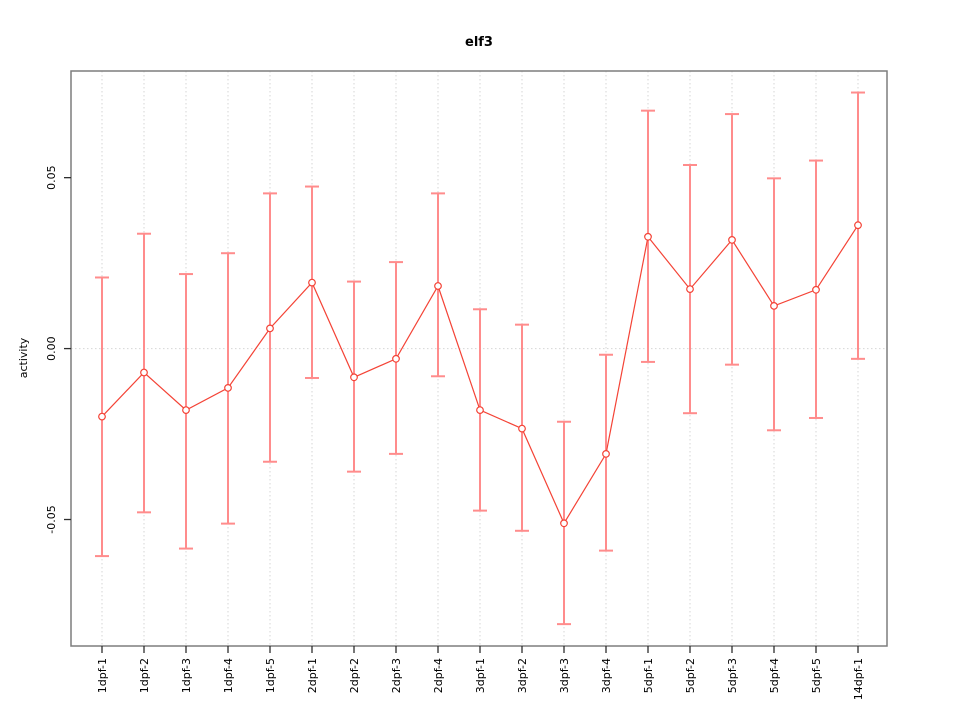 This screenshot has width=960, height=720. Describe the element at coordinates (396, 675) in the screenshot. I see `x-tick-label: 2dpf-3` at that location.